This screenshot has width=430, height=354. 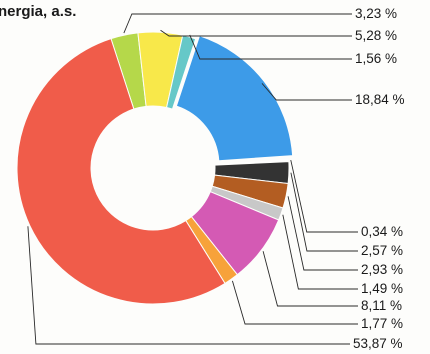 I want to click on slice-label: 2,57 %, so click(x=382, y=250).